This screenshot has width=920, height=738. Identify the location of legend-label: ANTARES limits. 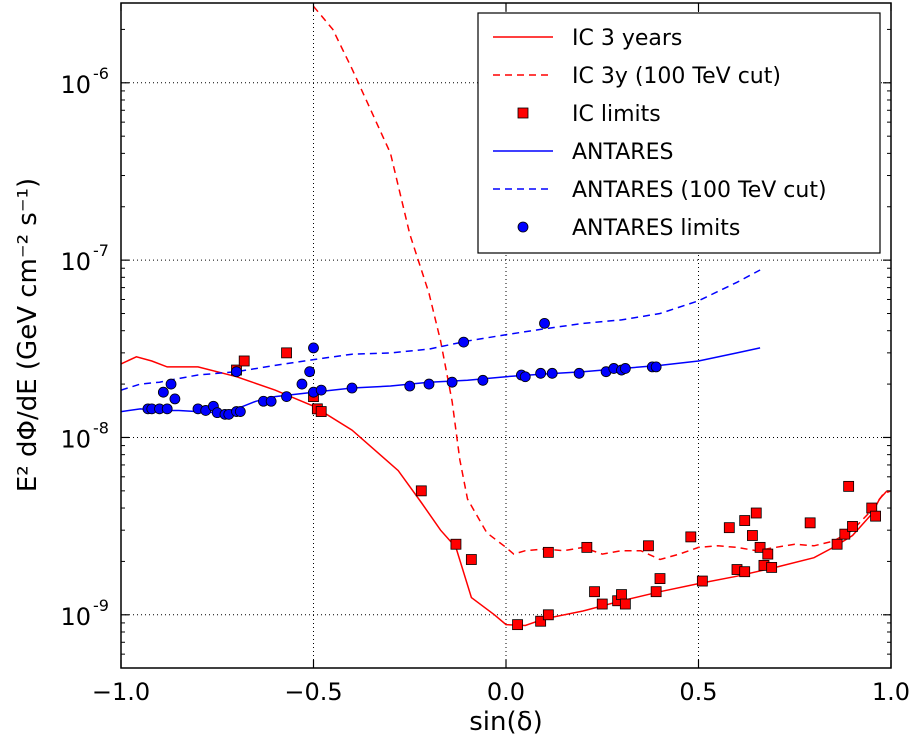
(656, 228).